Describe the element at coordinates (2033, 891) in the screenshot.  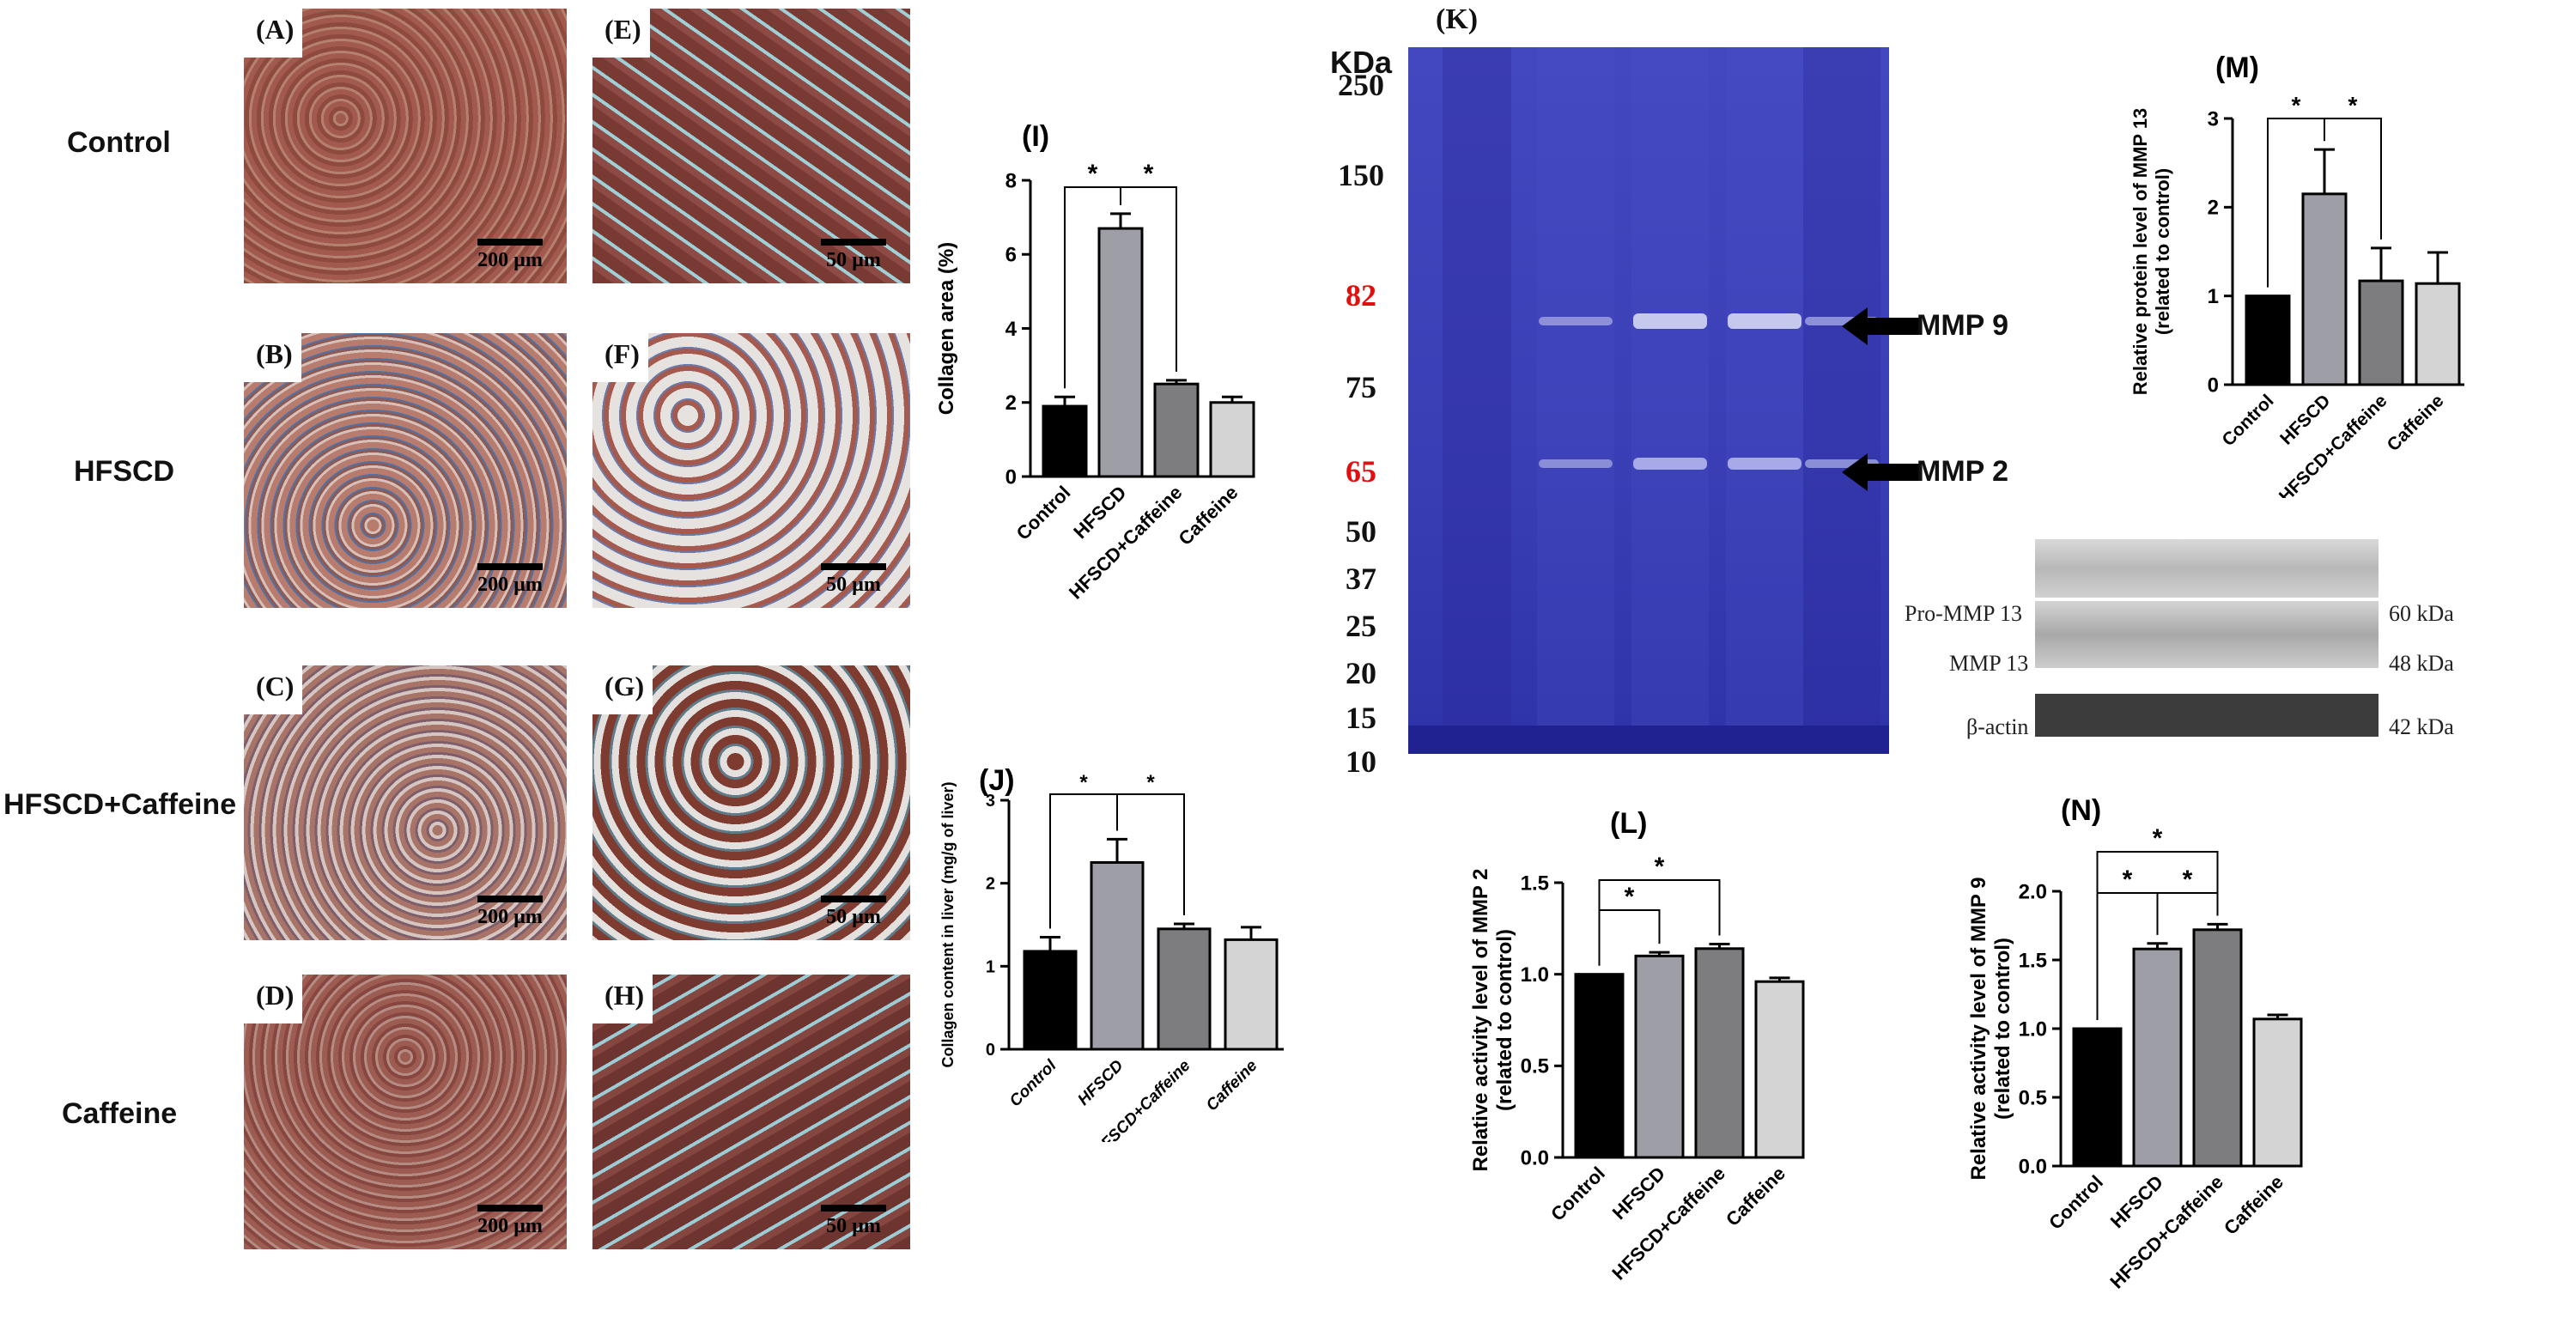
I see `y-tick-label: 2.0` at that location.